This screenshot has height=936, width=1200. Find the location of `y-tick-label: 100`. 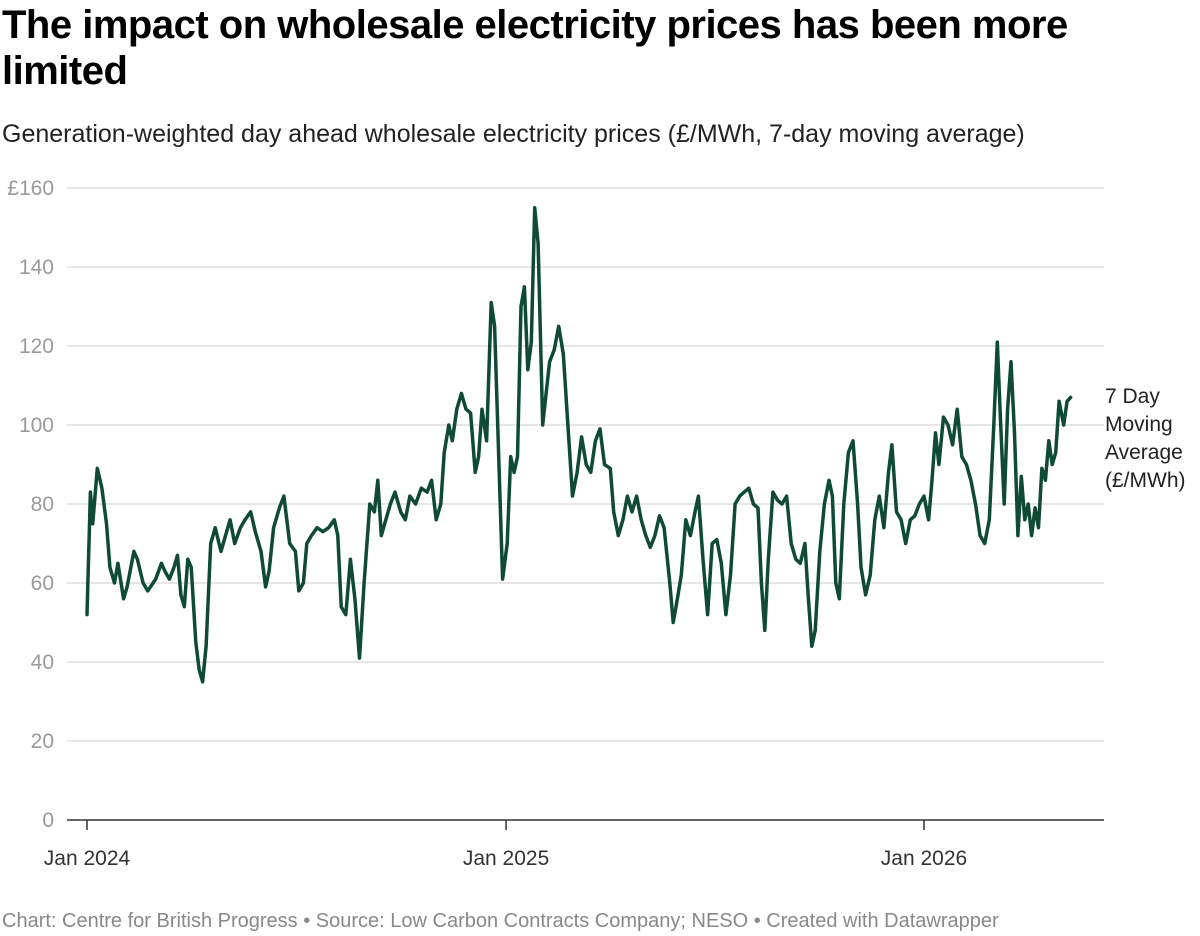

y-tick-label: 100 is located at coordinates (36, 425).